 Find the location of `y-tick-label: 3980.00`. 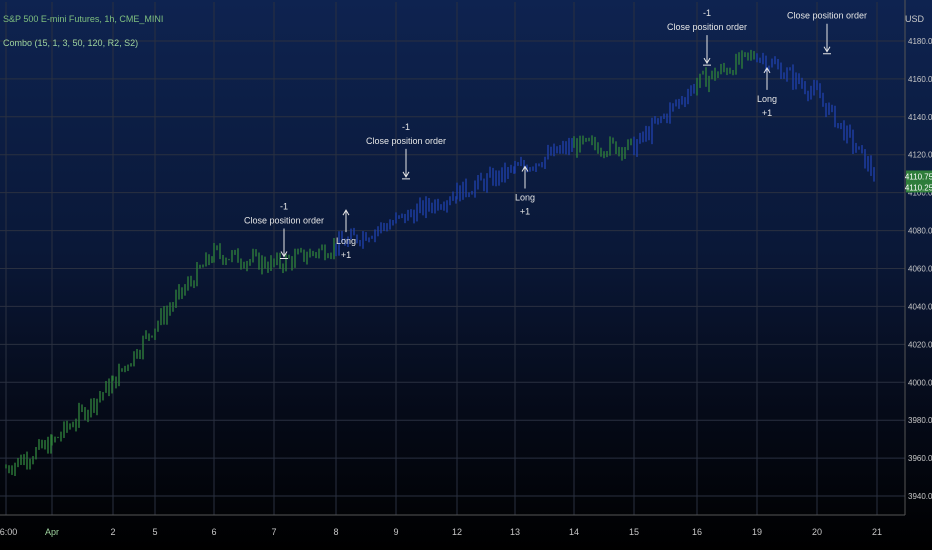

y-tick-label: 3980.00 is located at coordinates (920, 420).